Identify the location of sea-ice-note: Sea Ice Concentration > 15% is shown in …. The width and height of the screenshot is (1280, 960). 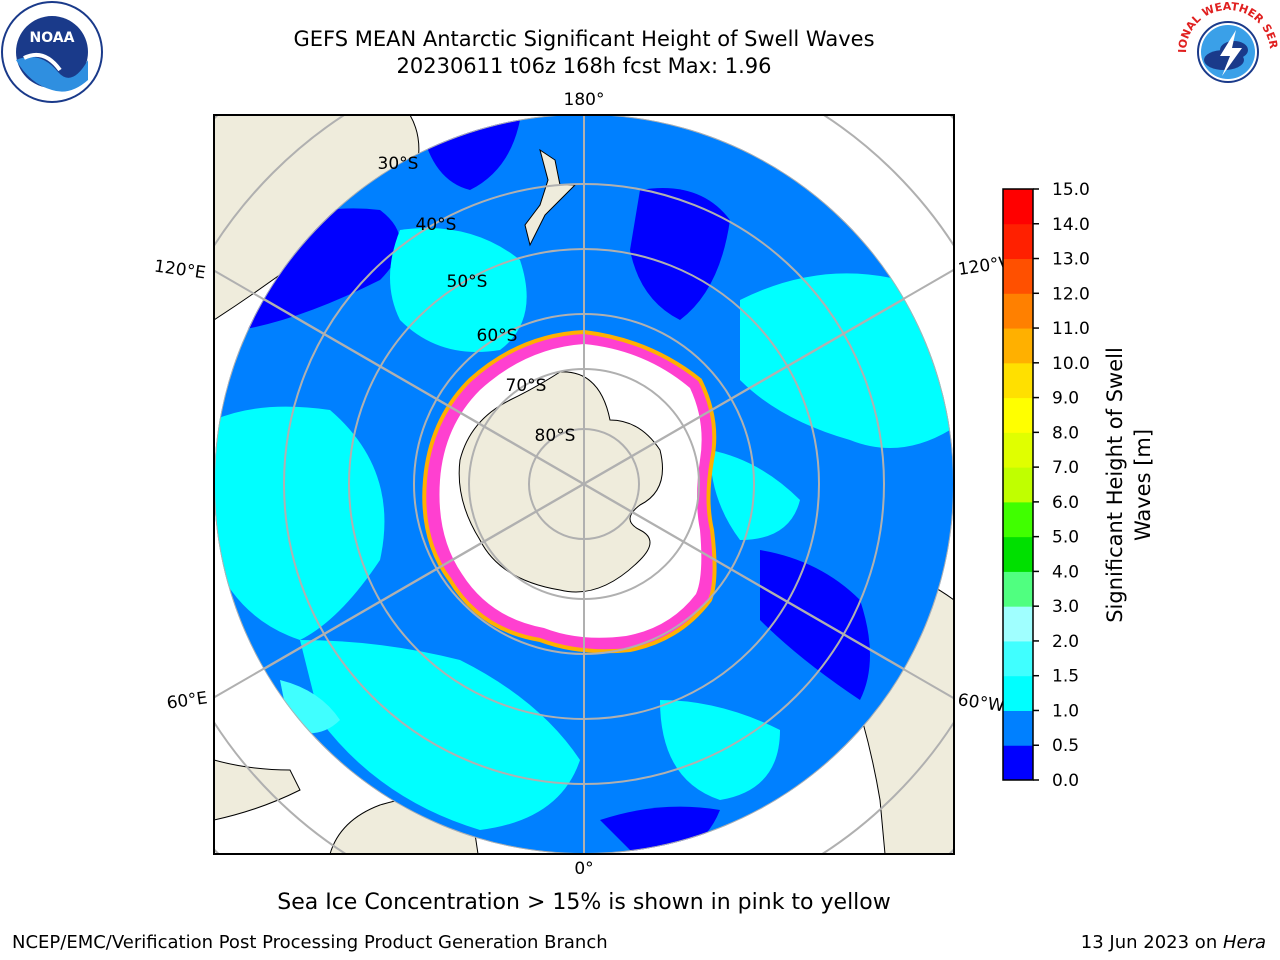
(584, 902).